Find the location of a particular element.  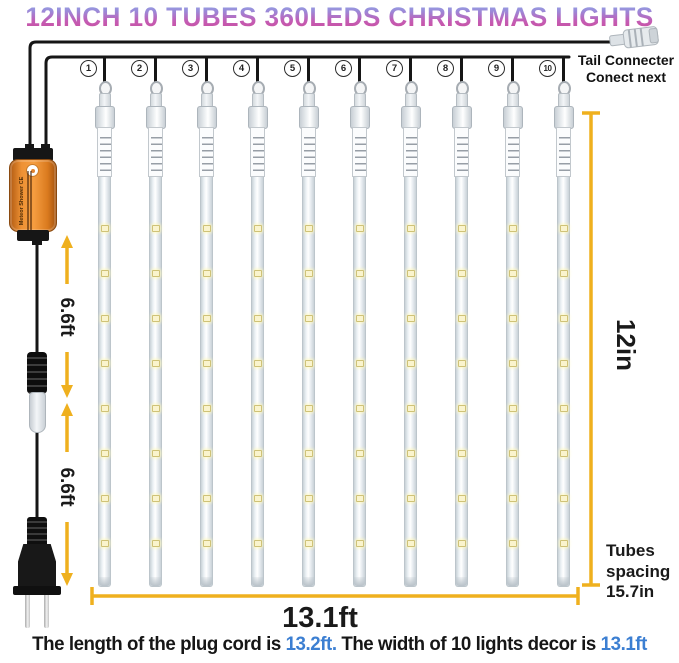

tube: 6 is located at coordinates (352, 323).